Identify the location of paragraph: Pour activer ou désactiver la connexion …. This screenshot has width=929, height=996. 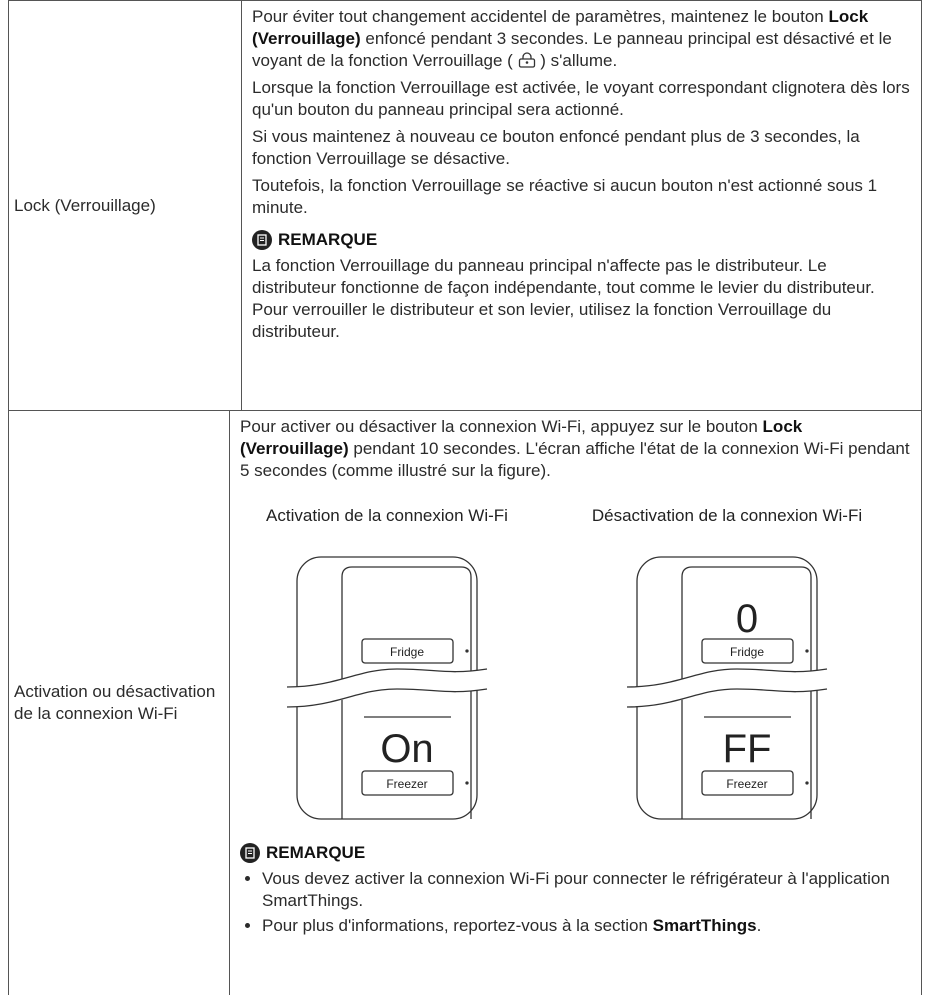
(575, 449).